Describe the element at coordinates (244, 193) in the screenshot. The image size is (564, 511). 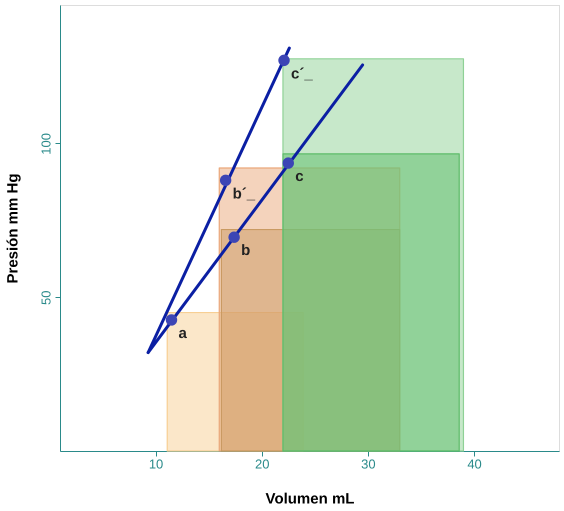
I see `annotation: b´_` at that location.